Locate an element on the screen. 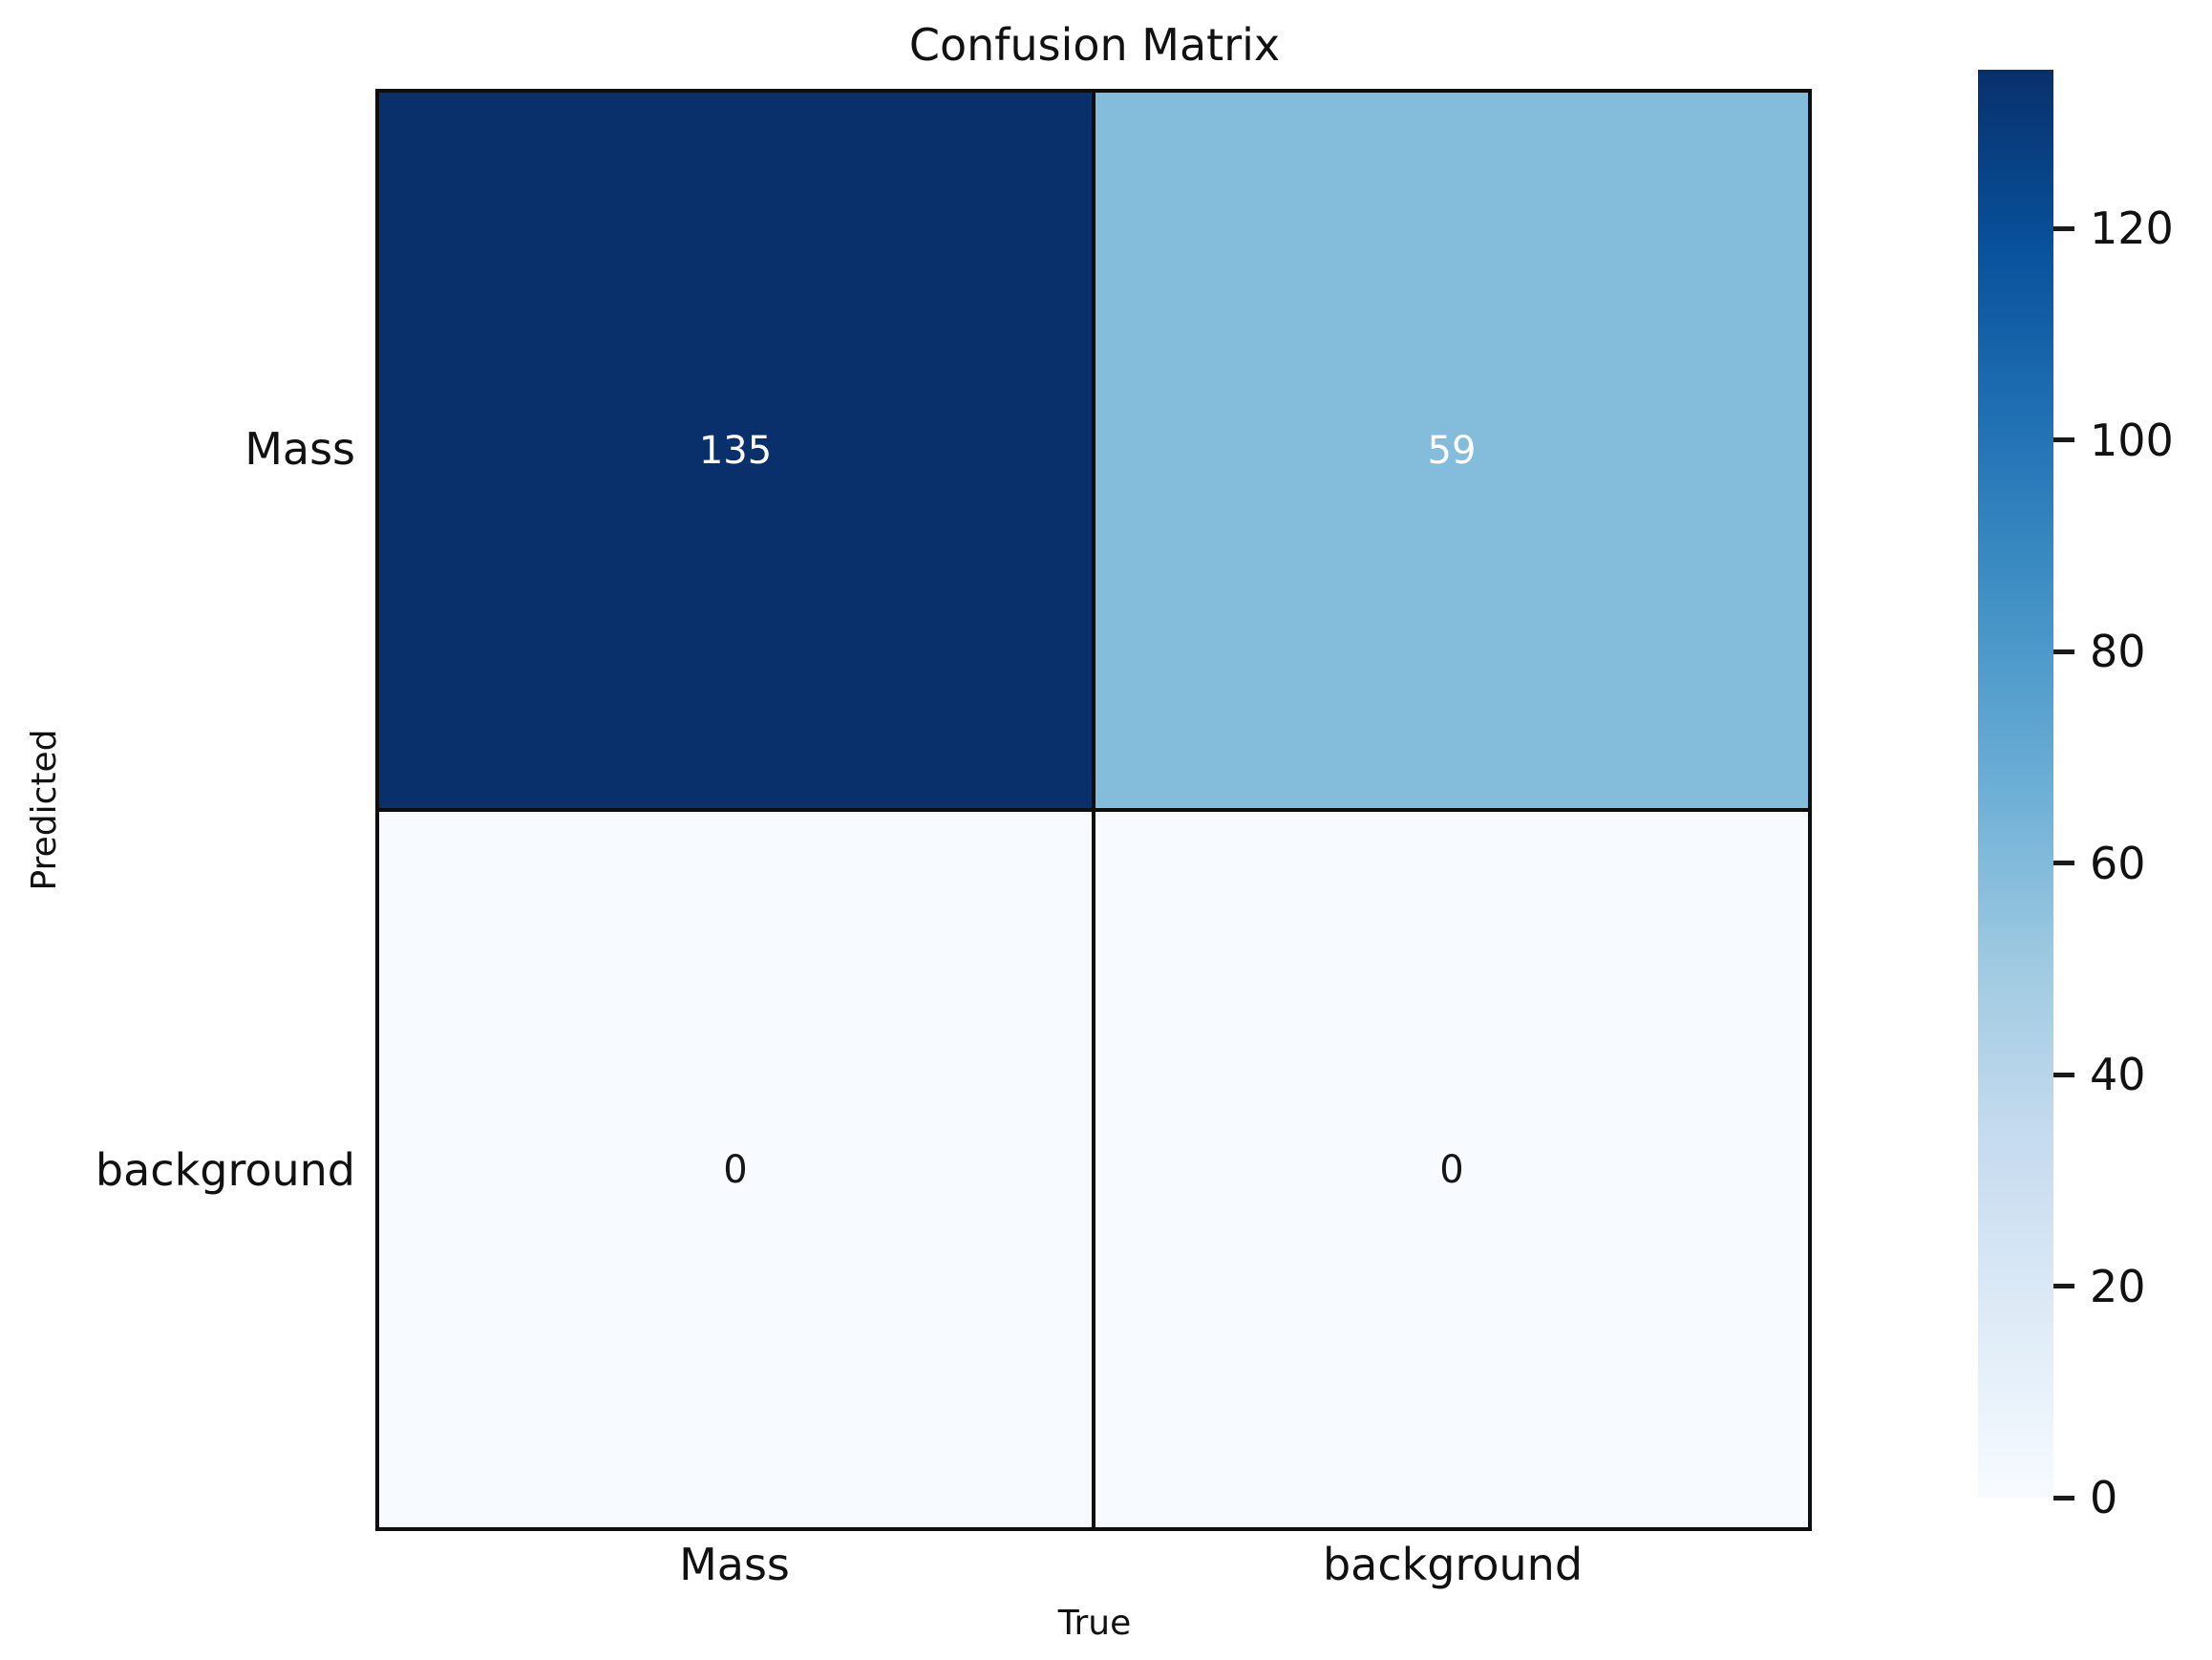 The height and width of the screenshot is (1660, 2212). colorbar-tick-60: 60 is located at coordinates (2099, 863).